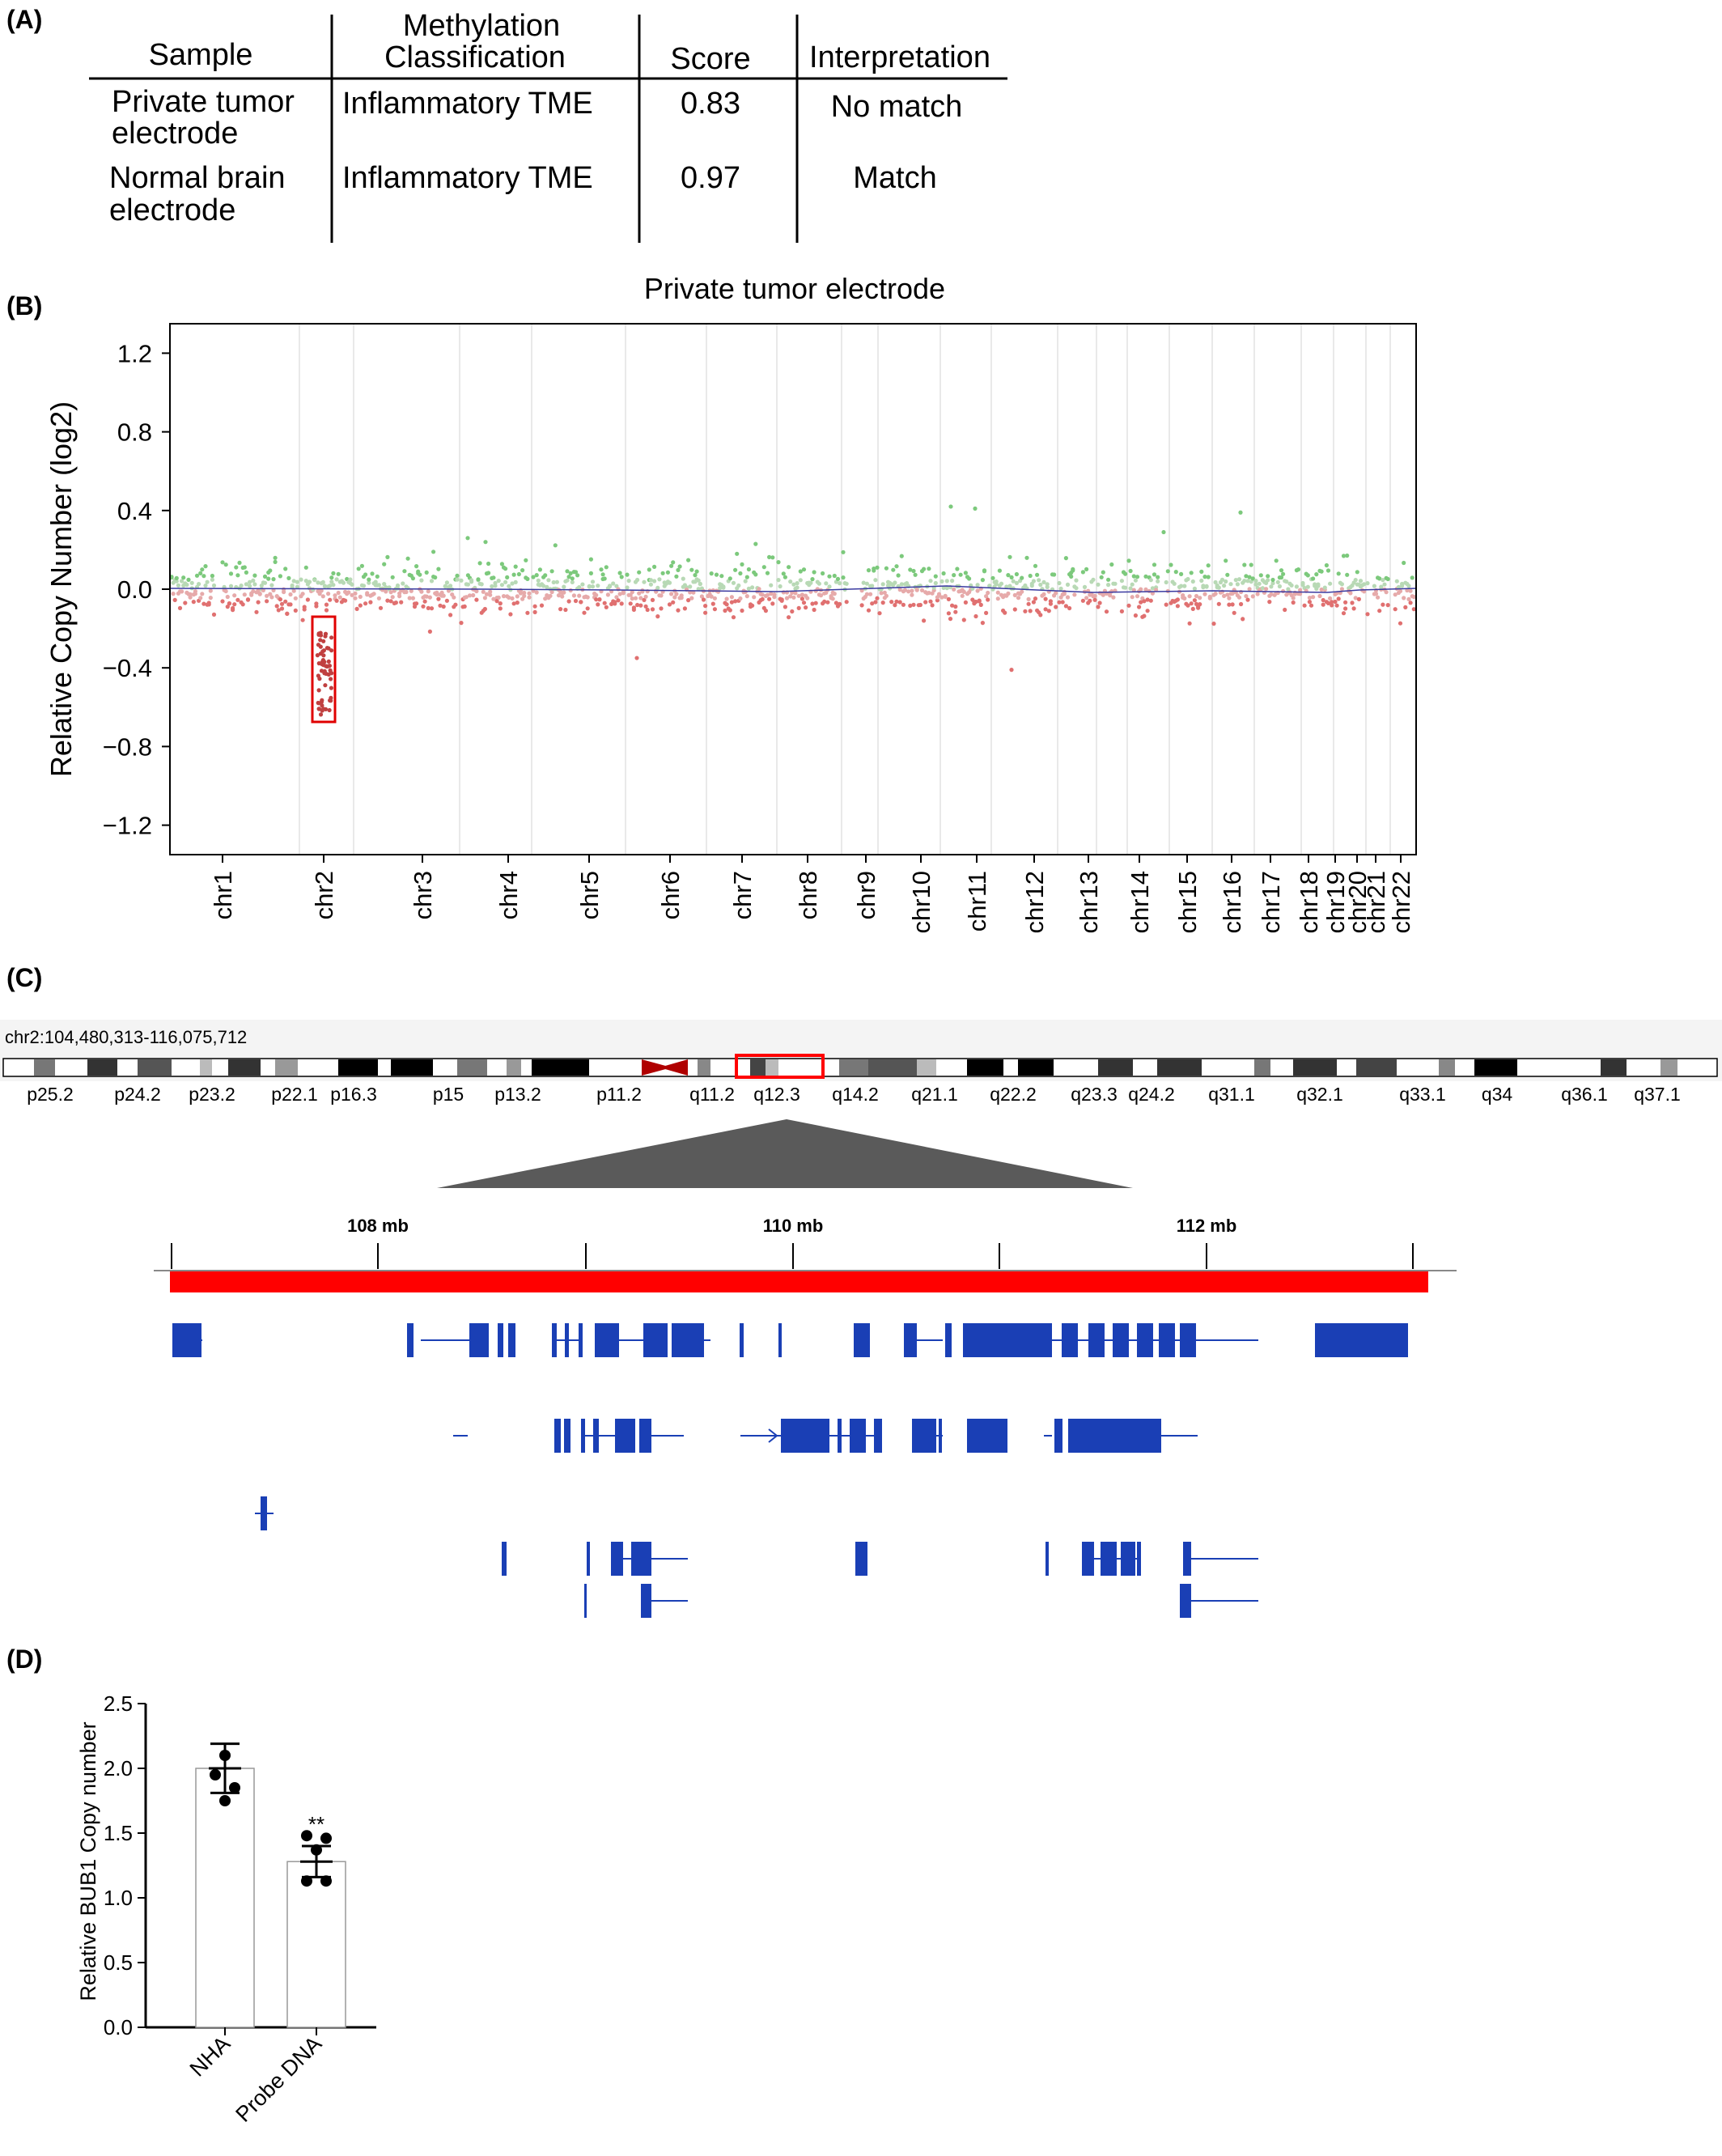 The height and width of the screenshot is (2156, 1722). Describe the element at coordinates (61, 589) in the screenshot. I see `cnv-ylabel: Relative Copy Number (log2)` at that location.